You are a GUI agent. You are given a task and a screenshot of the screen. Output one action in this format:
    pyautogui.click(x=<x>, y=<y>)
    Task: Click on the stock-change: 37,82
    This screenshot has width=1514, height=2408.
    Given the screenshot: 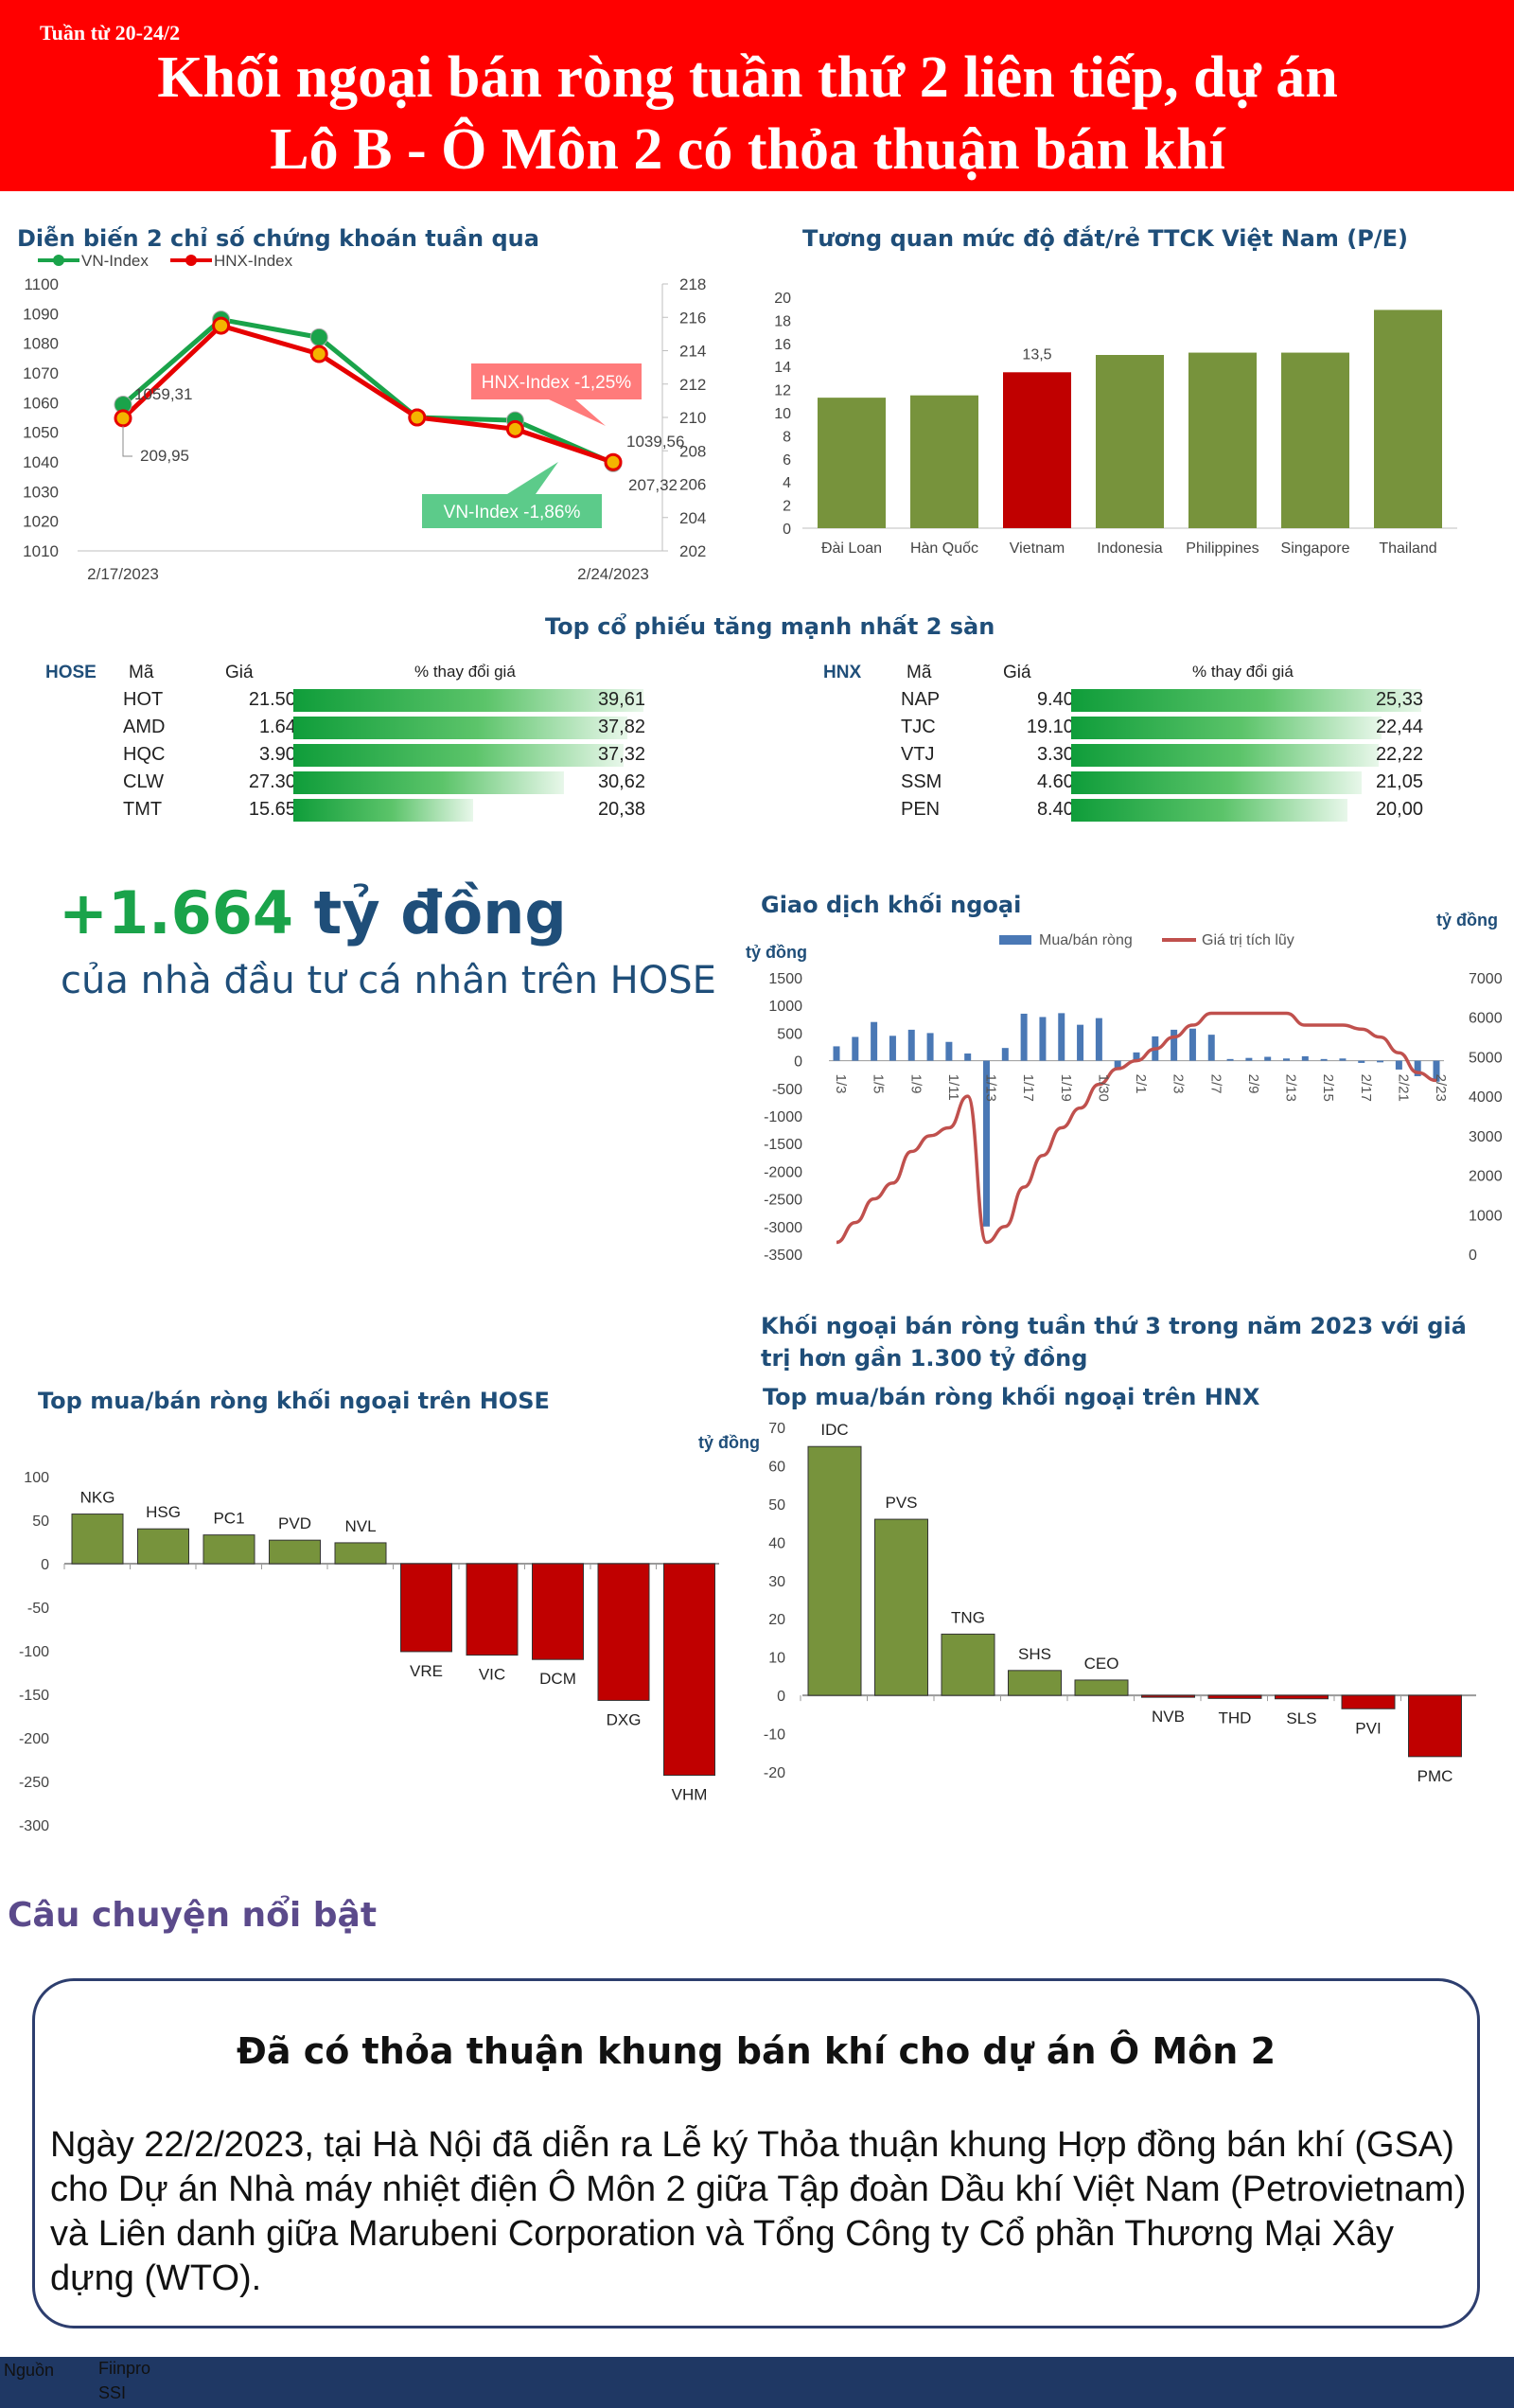 What is the action you would take?
    pyautogui.click(x=621, y=727)
    